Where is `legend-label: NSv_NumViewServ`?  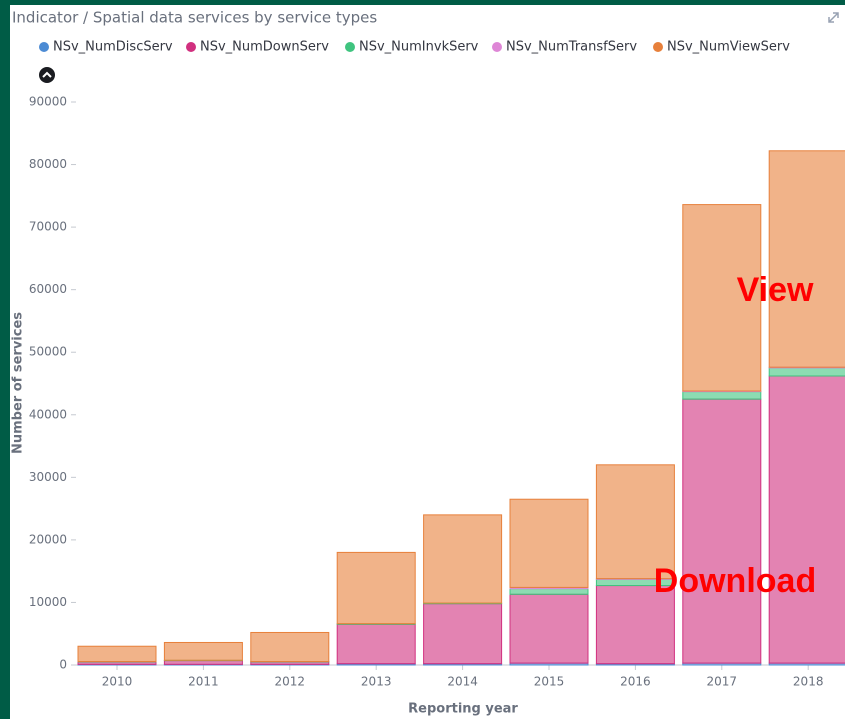
legend-label: NSv_NumViewServ is located at coordinates (728, 47).